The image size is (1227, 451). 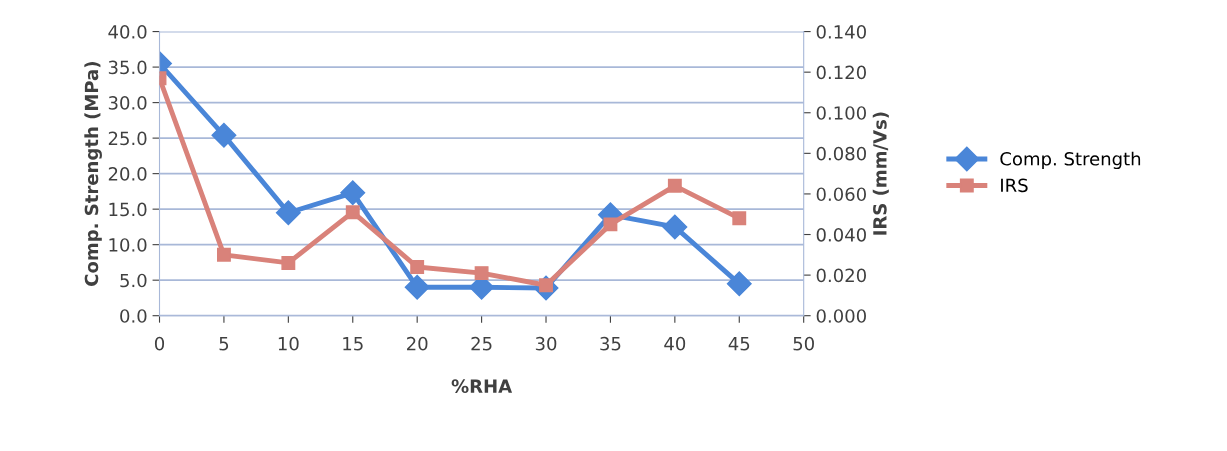 I want to click on y2-tick-label: 0.100, so click(x=841, y=113).